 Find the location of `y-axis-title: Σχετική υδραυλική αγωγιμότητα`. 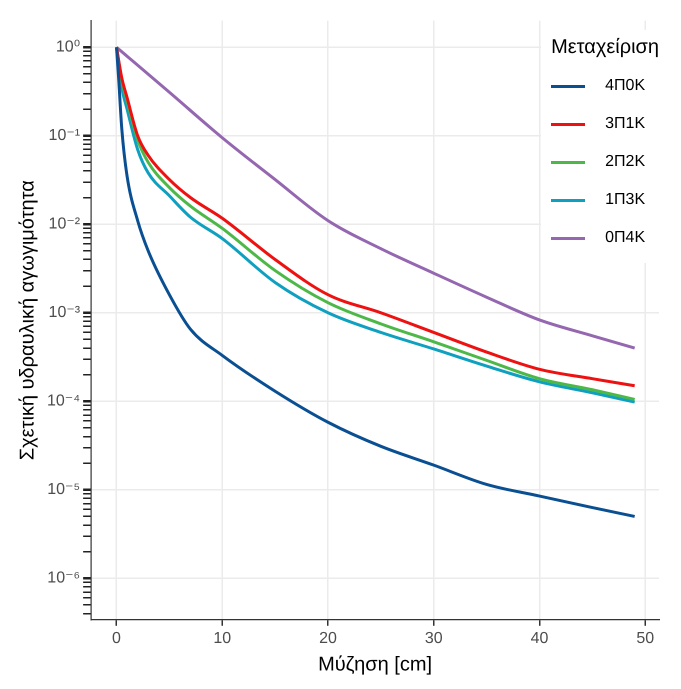

y-axis-title: Σχετική υδραυλική αγωγιμότητα is located at coordinates (27, 320).